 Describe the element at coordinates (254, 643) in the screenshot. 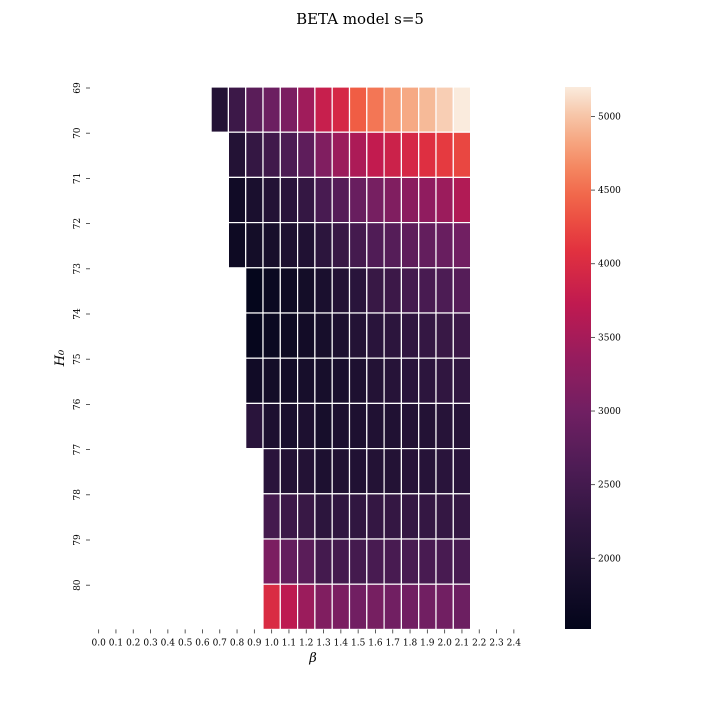

I see `x-tick-label: 0.9` at that location.